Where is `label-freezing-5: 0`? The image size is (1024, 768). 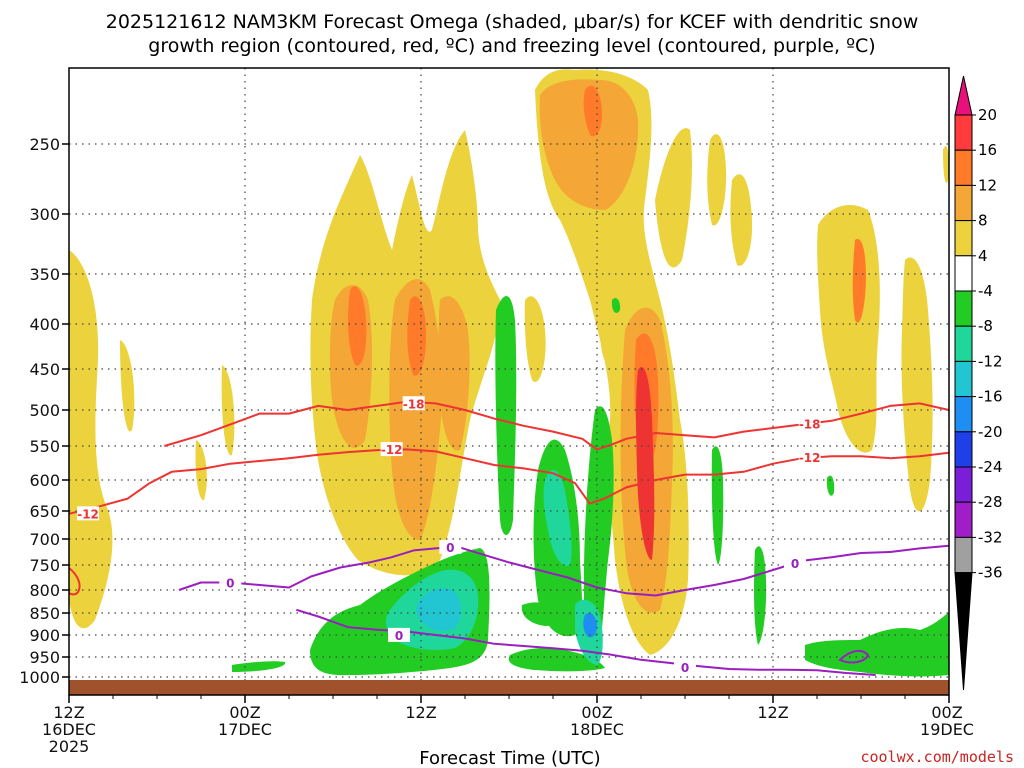 label-freezing-5: 0 is located at coordinates (685, 668).